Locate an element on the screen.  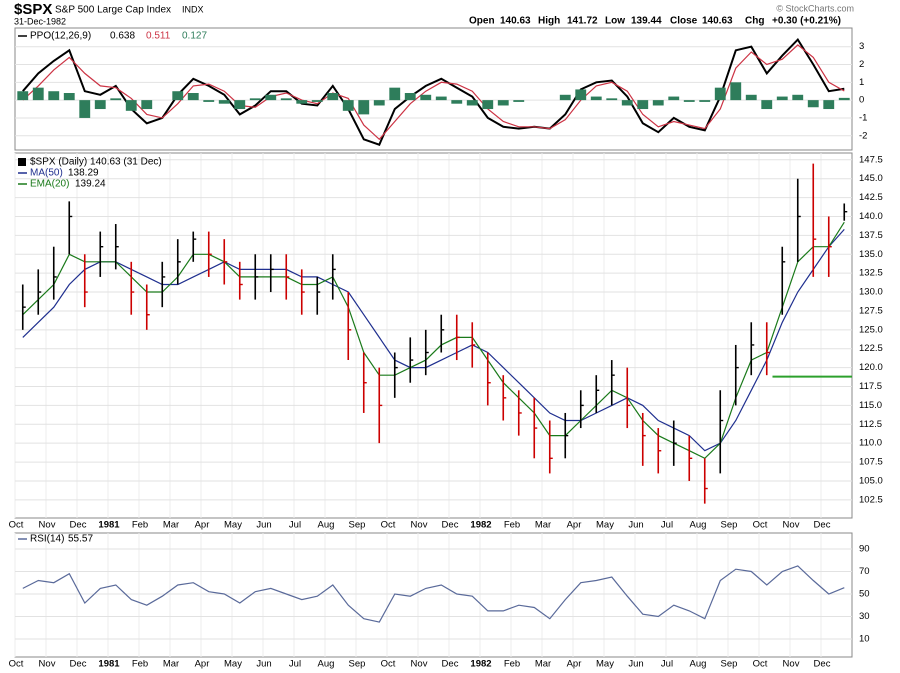
y-tick-label: 122.5 is located at coordinates (871, 348).